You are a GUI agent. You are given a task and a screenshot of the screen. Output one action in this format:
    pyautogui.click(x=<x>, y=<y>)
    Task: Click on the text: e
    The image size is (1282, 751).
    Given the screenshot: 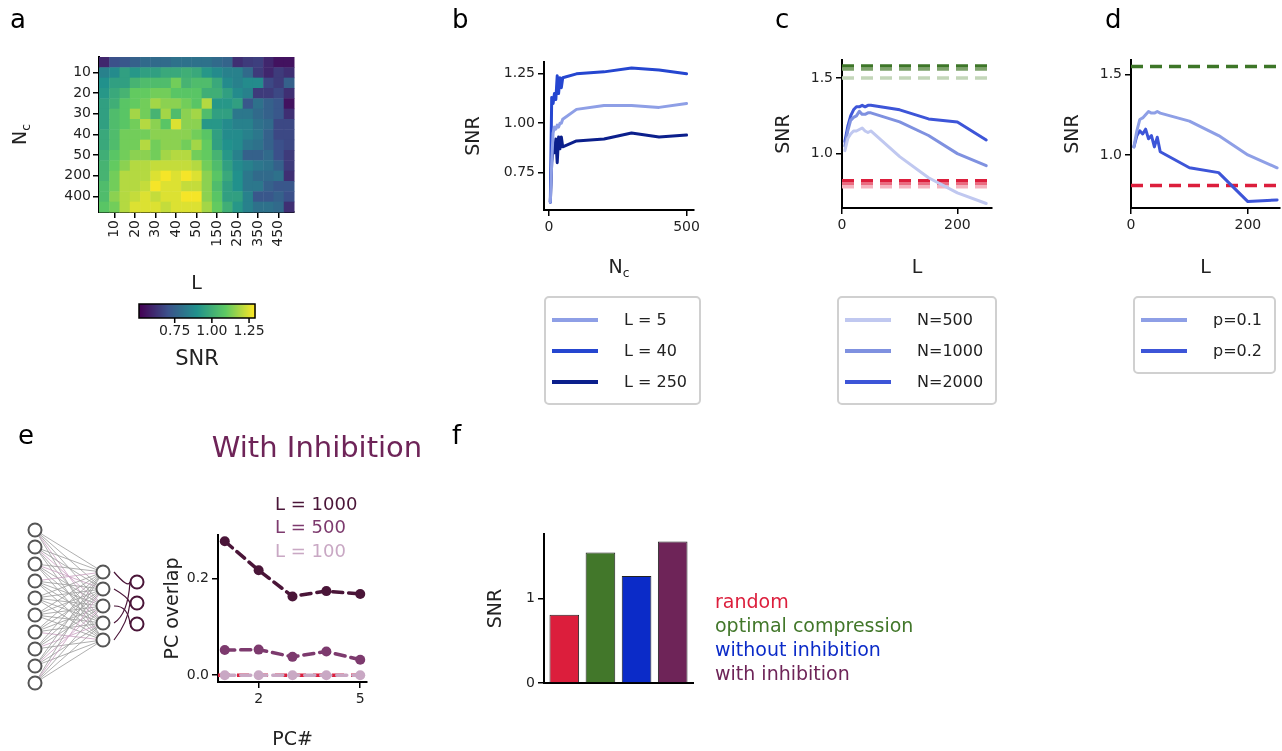 What is the action you would take?
    pyautogui.click(x=26, y=435)
    